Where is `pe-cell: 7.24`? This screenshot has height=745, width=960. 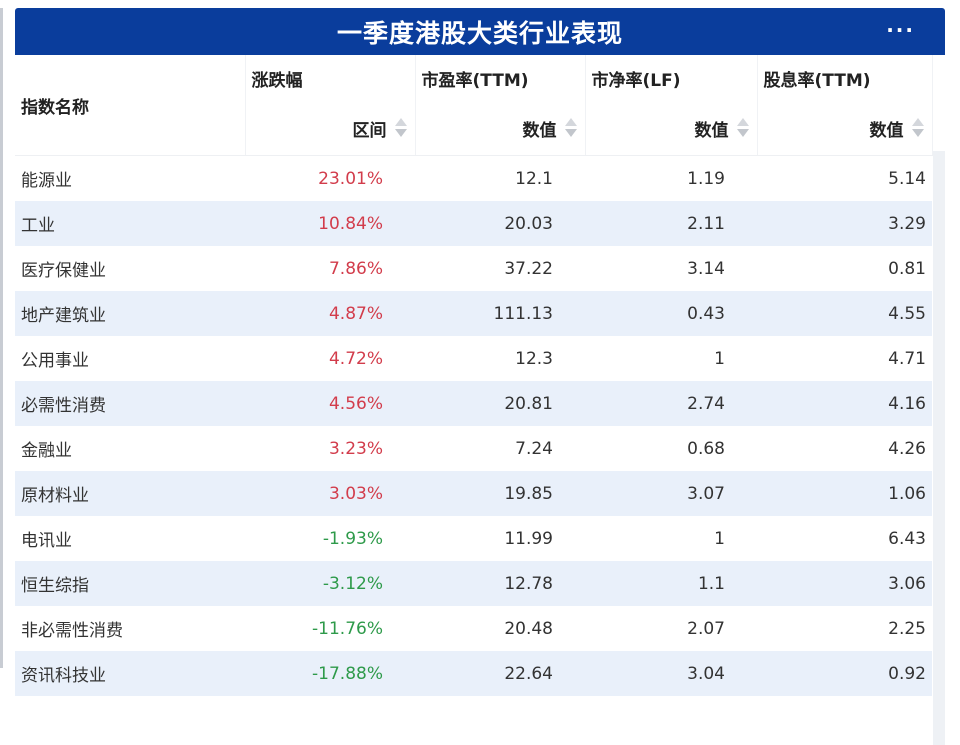
pe-cell: 7.24 is located at coordinates (500, 448).